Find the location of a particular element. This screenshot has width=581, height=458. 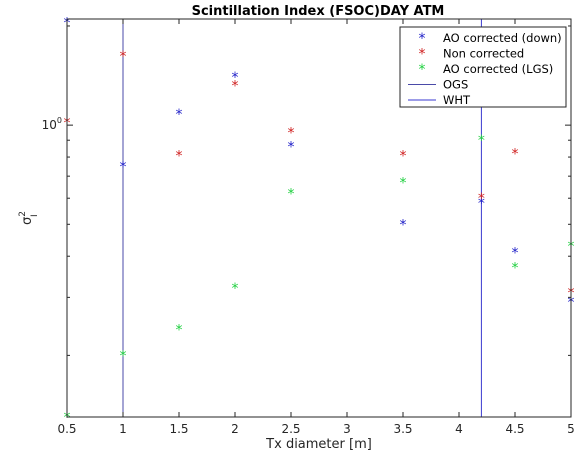

legend-label: OGS is located at coordinates (455, 85).